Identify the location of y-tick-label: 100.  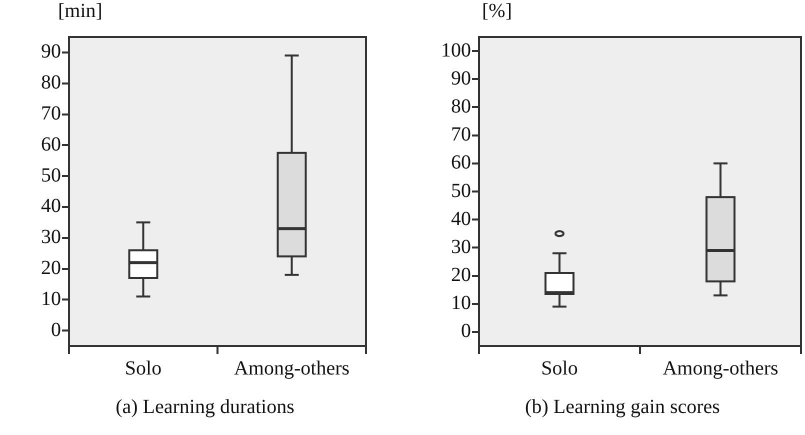
(456, 50).